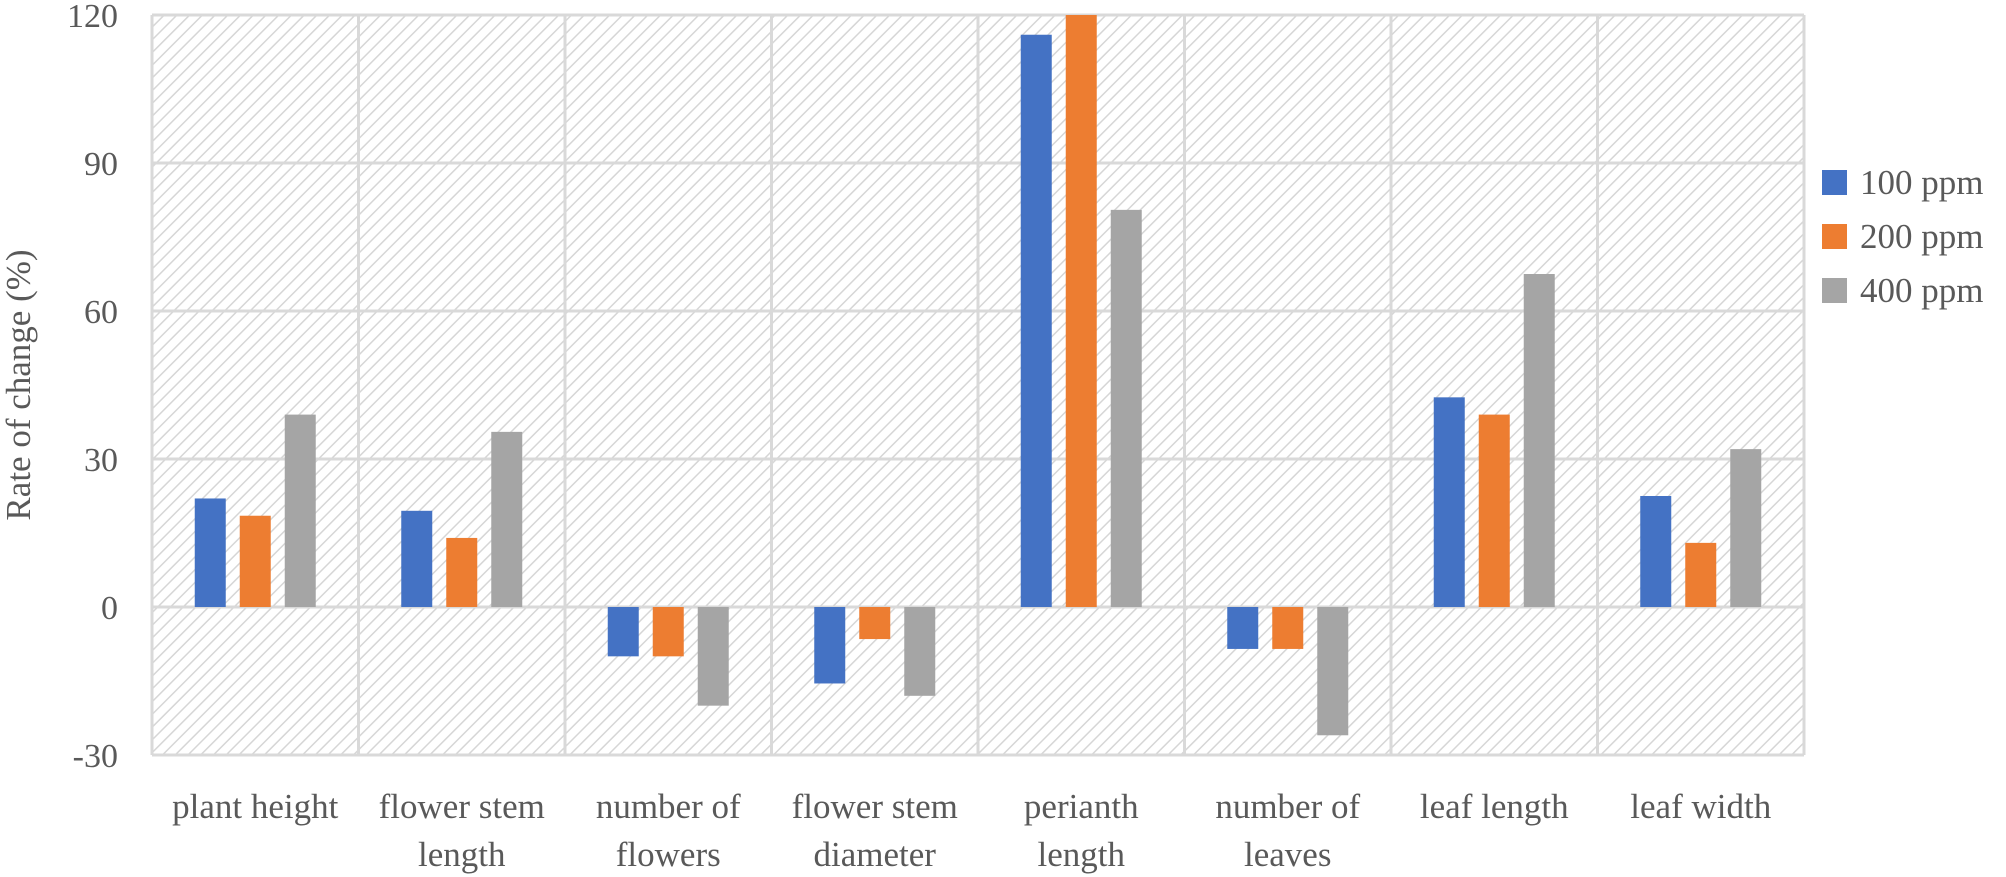 The width and height of the screenshot is (2006, 877). I want to click on x-tick-label: leaf length, so click(1494, 806).